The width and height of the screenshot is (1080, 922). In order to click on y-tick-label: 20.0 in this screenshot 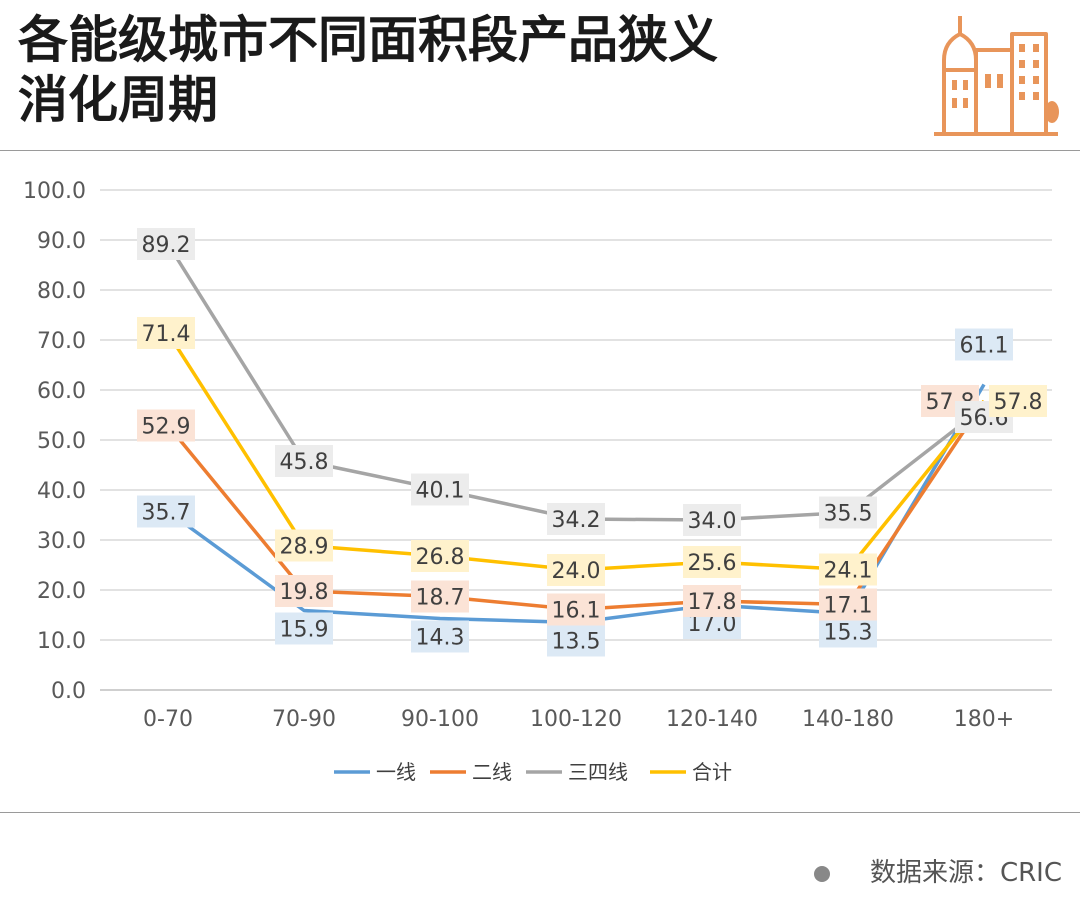, I will do `click(61, 591)`.